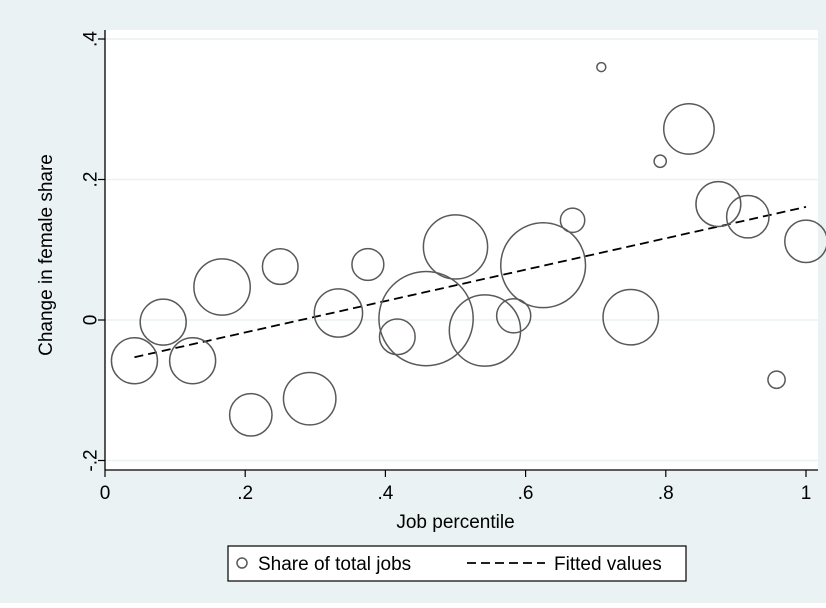 Image resolution: width=826 pixels, height=608 pixels. Describe the element at coordinates (385, 493) in the screenshot. I see `x-tick-label: .4` at that location.